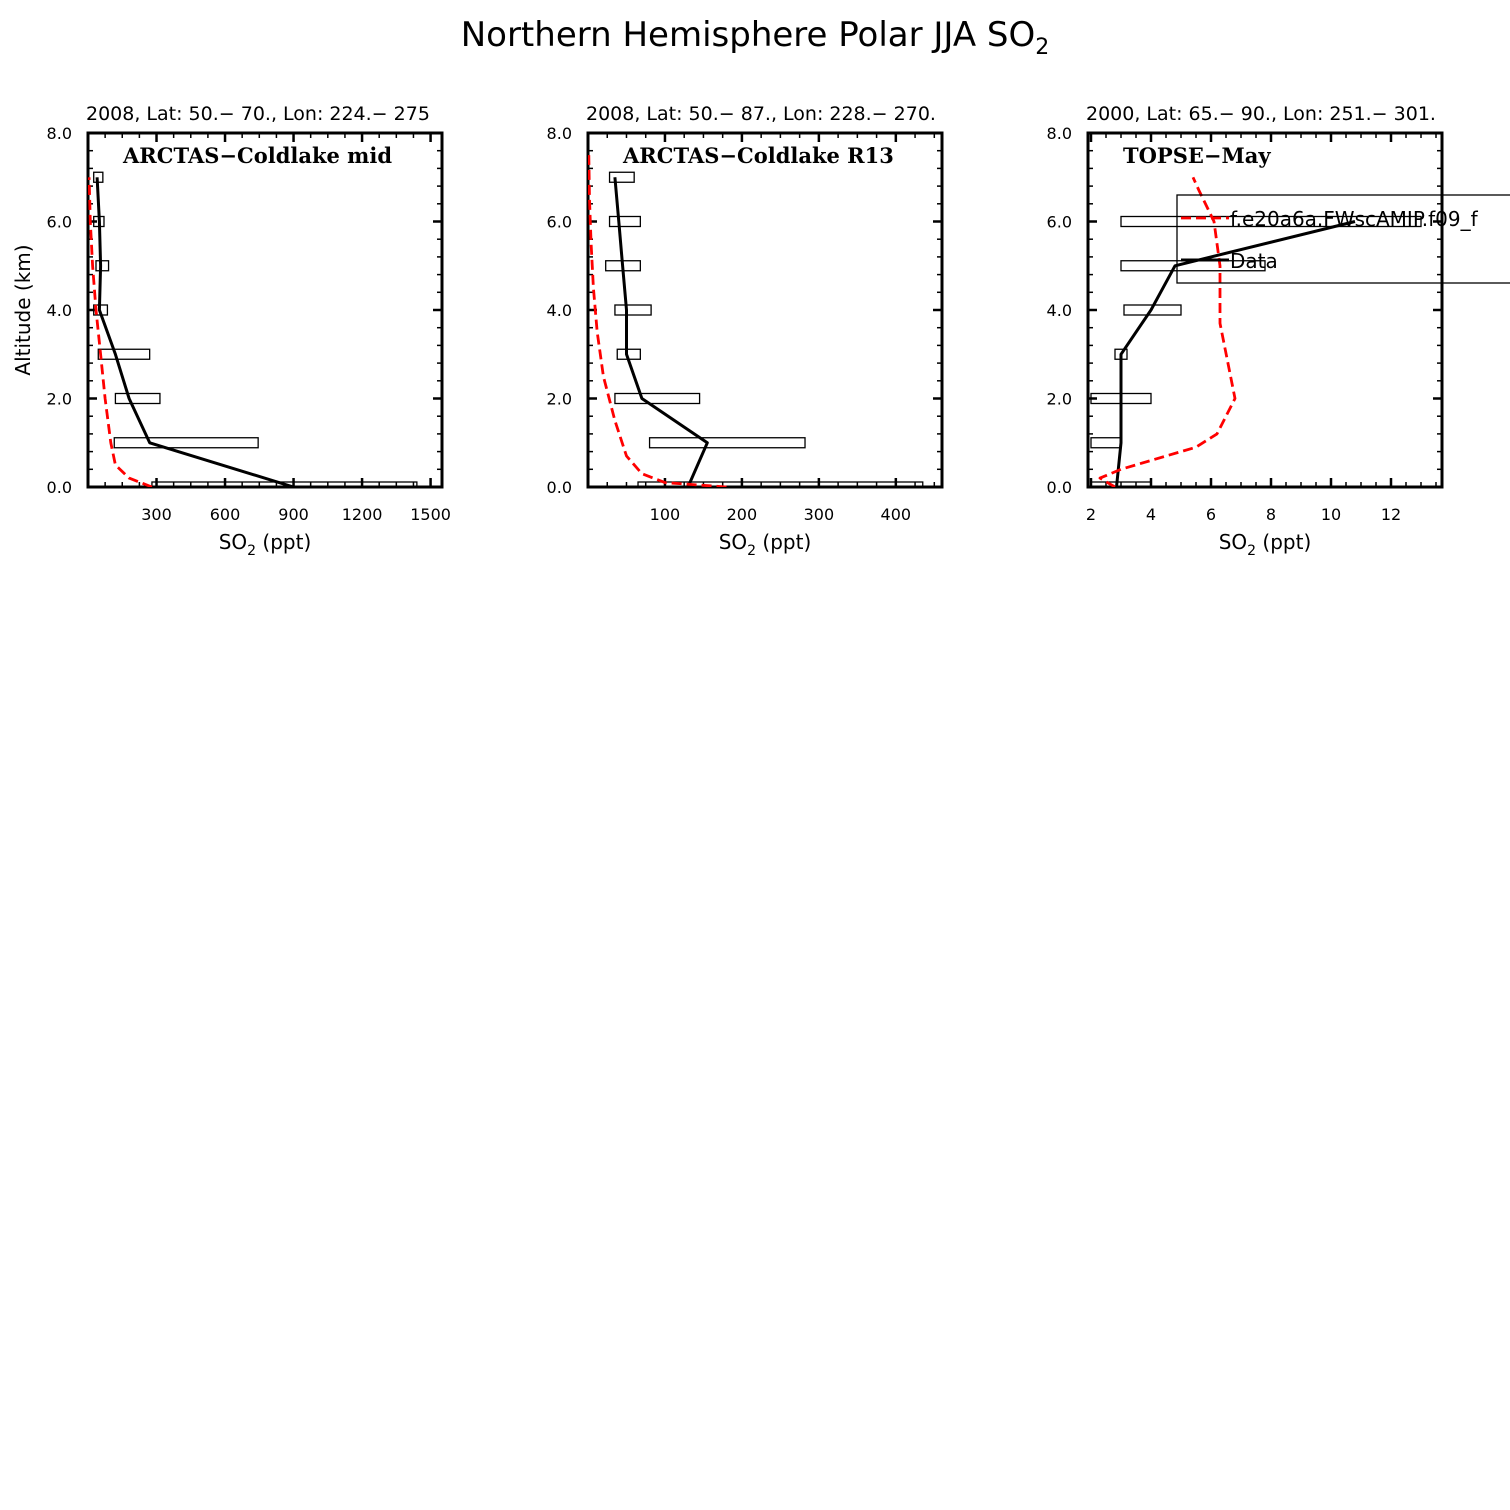 This screenshot has height=1510, width=1510. What do you see at coordinates (23, 309) in the screenshot?
I see `y-axis-title: Altitude (km)` at bounding box center [23, 309].